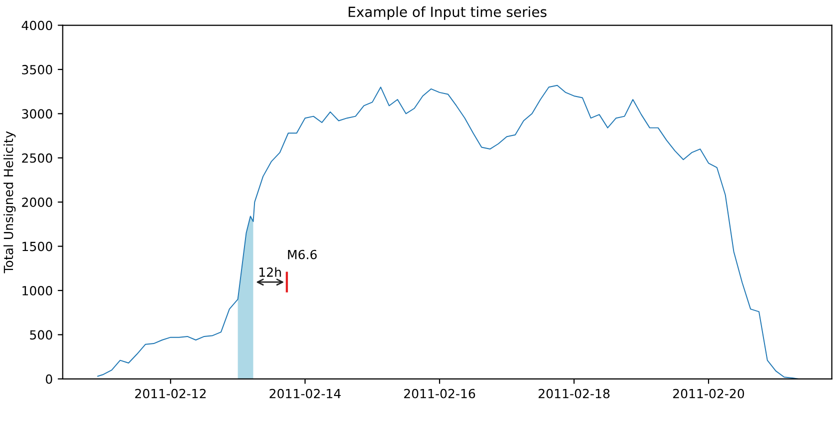  I want to click on x-tick-label: 2011-02-20, so click(708, 393).